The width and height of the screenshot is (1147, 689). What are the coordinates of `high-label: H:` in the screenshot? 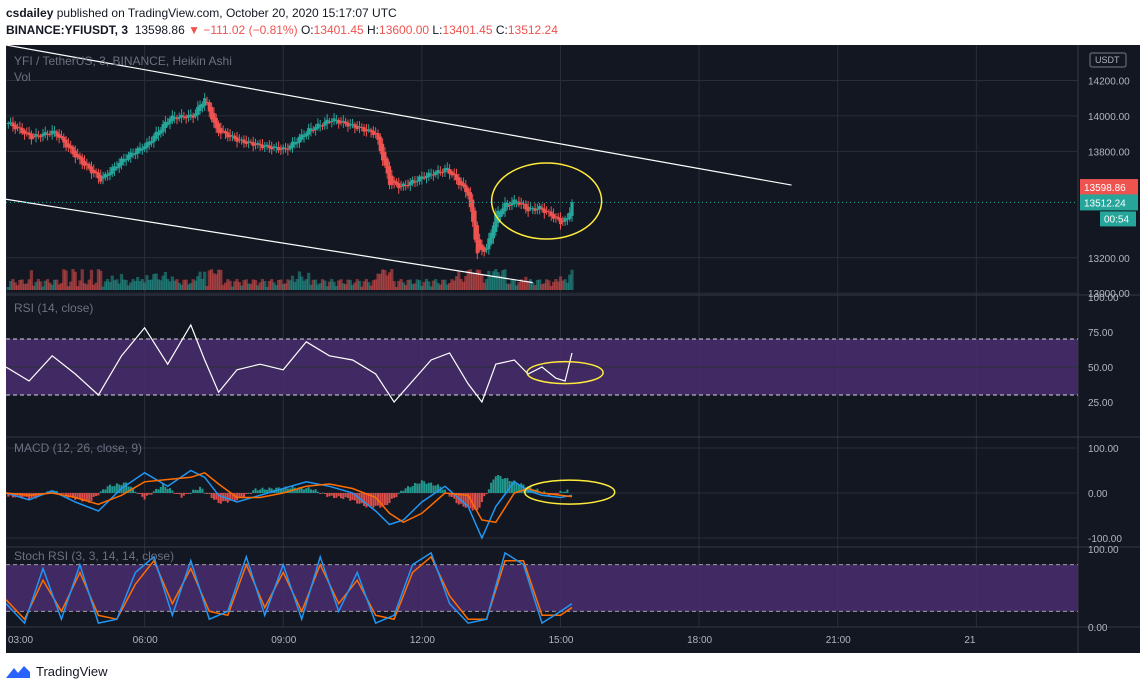 It's located at (373, 30).